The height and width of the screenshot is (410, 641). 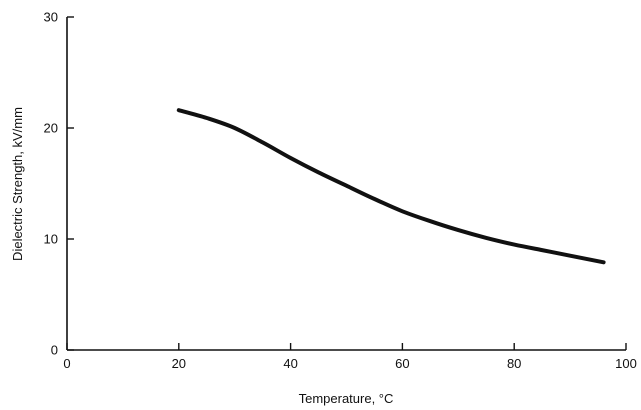 What do you see at coordinates (66, 363) in the screenshot?
I see `x-tick-label: 0` at bounding box center [66, 363].